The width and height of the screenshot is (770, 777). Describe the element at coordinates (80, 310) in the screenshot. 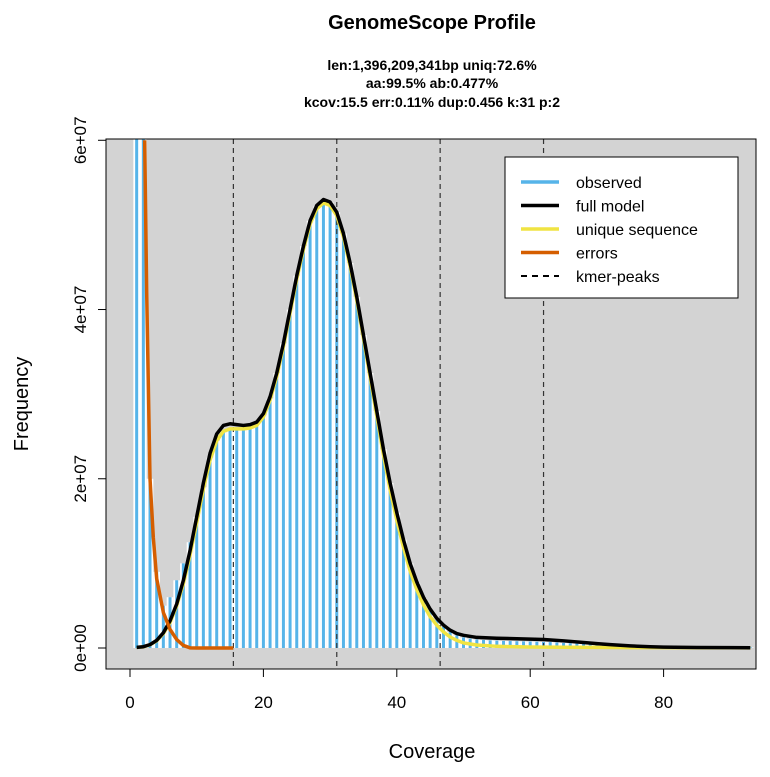

I see `y-tick-label: 4e+07` at that location.